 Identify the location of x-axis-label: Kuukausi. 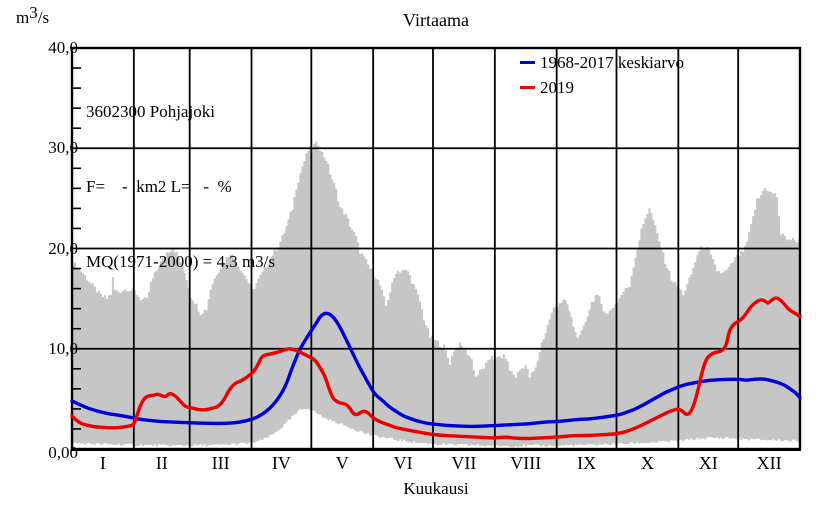
(436, 488).